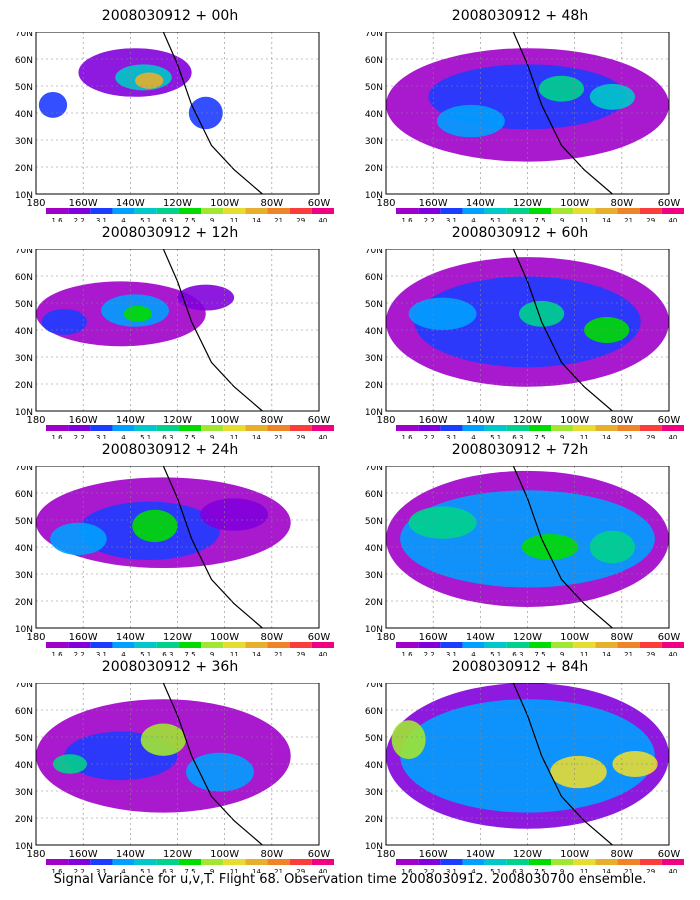 Image resolution: width=700 pixels, height=900 pixels. I want to click on lon-tick-label: 140W, so click(480, 420).